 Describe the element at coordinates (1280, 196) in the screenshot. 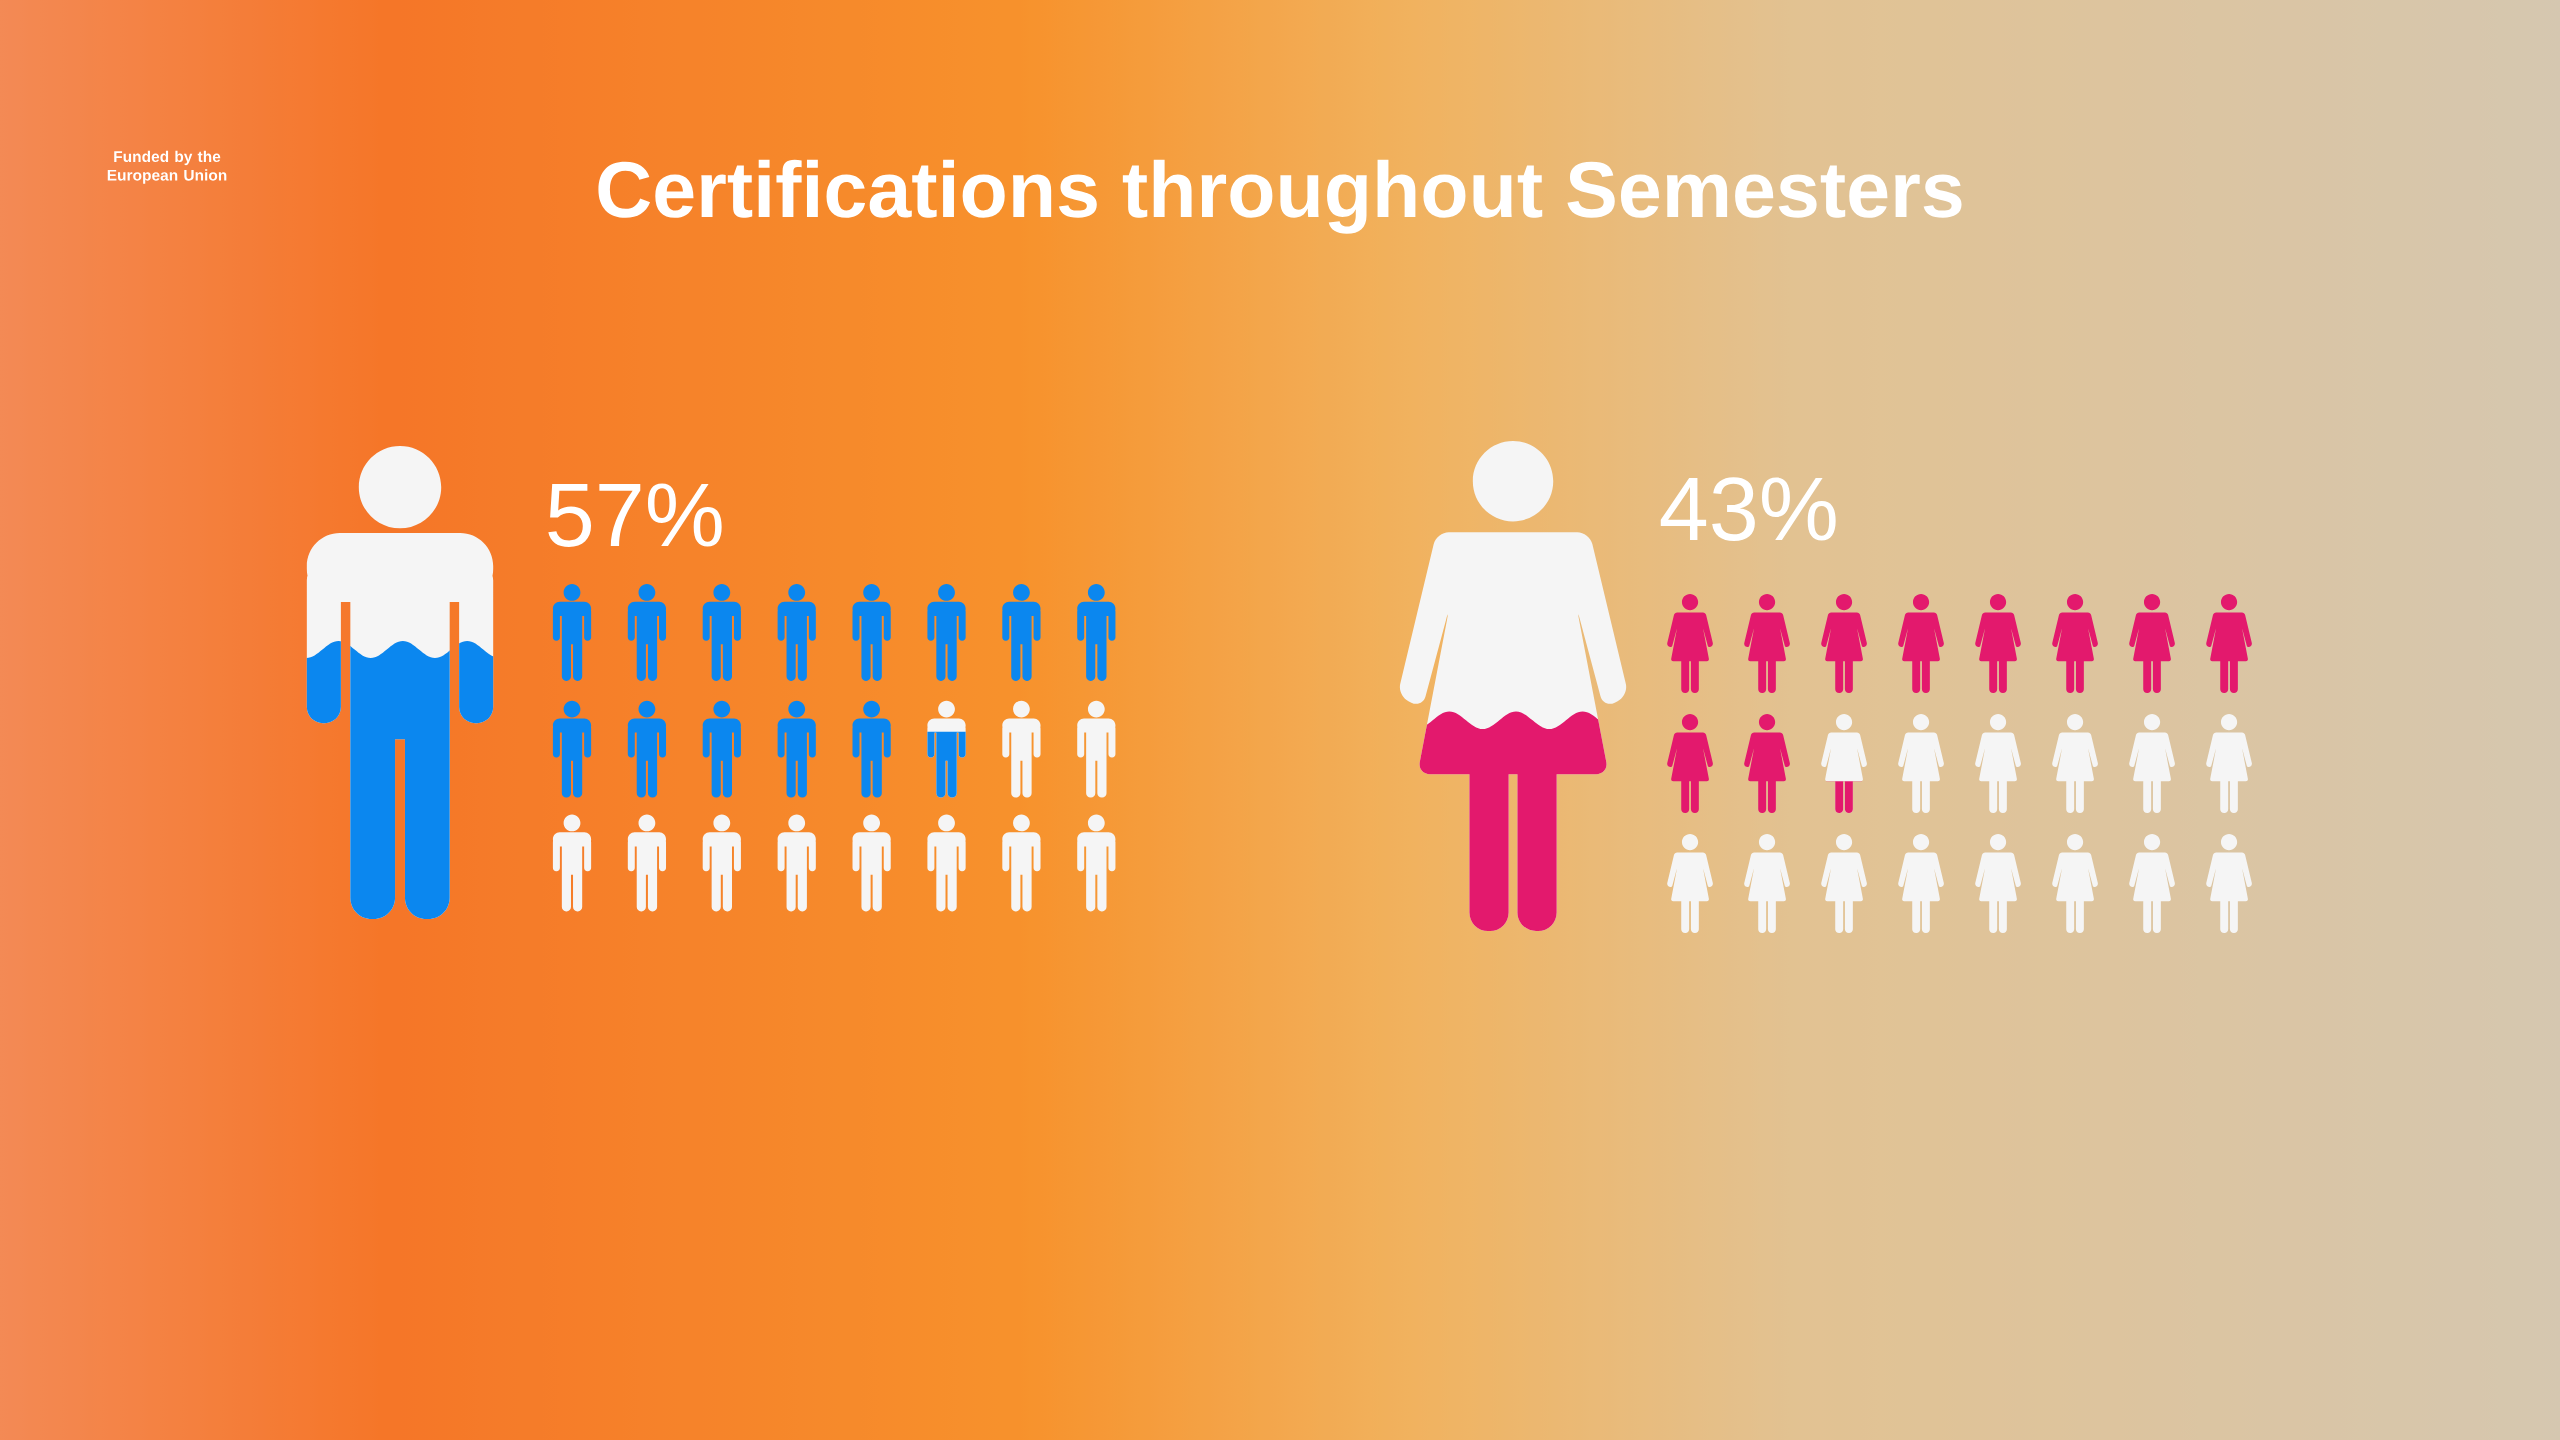

I see `text: Certifications throughout Semesters` at that location.